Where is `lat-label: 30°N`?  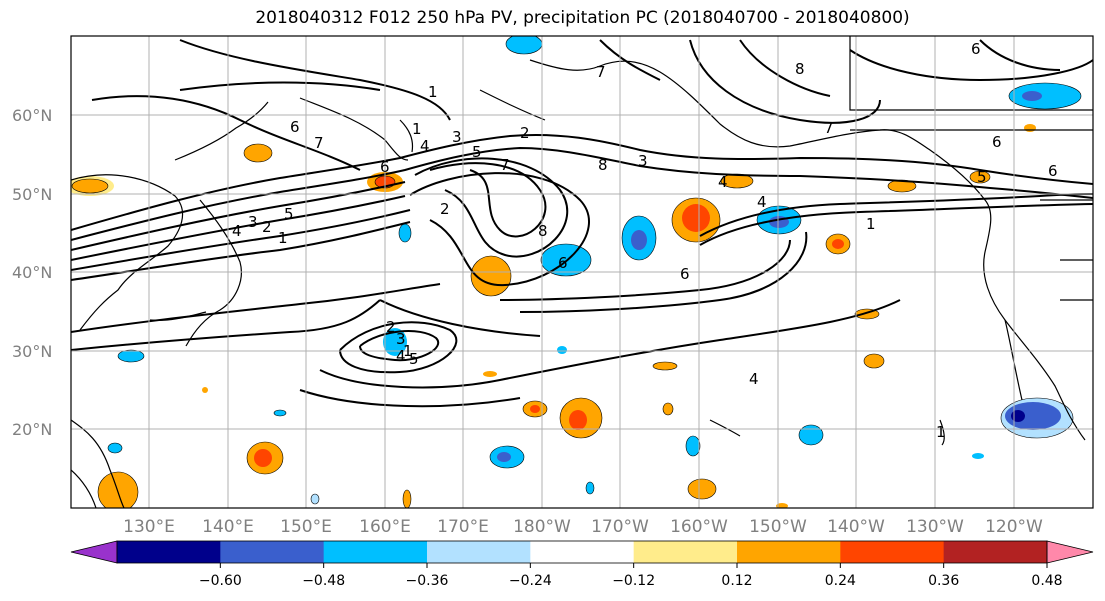
lat-label: 30°N is located at coordinates (32, 351).